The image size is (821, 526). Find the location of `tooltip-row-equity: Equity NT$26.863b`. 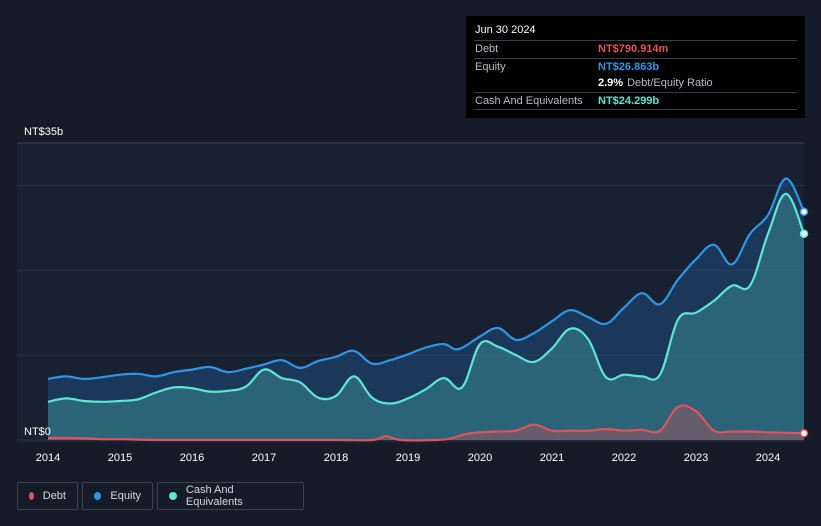

tooltip-row-equity: Equity NT$26.863b is located at coordinates (635, 66).